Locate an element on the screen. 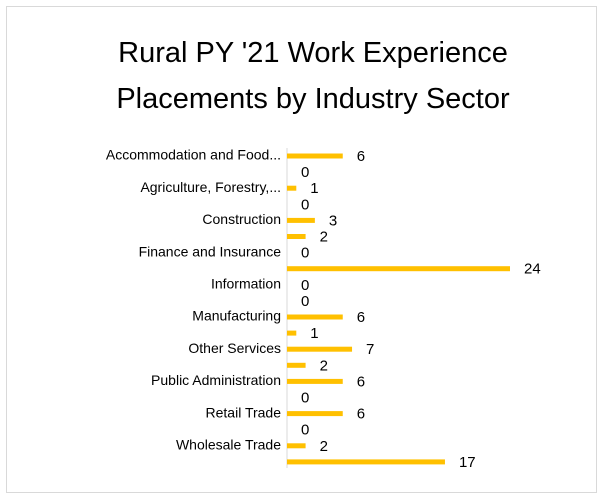 The width and height of the screenshot is (603, 499). y-tick-label: Finance and Insurance is located at coordinates (210, 251).